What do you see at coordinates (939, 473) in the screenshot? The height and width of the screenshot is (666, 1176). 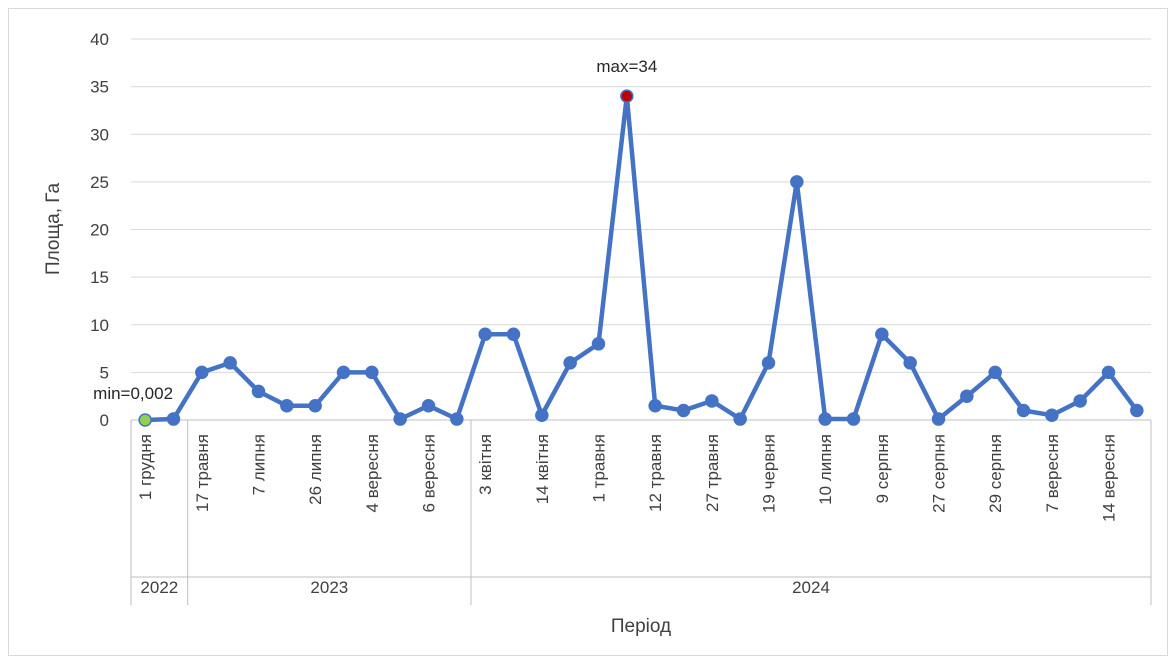 I see `x-tick-label: 27 серпня` at bounding box center [939, 473].